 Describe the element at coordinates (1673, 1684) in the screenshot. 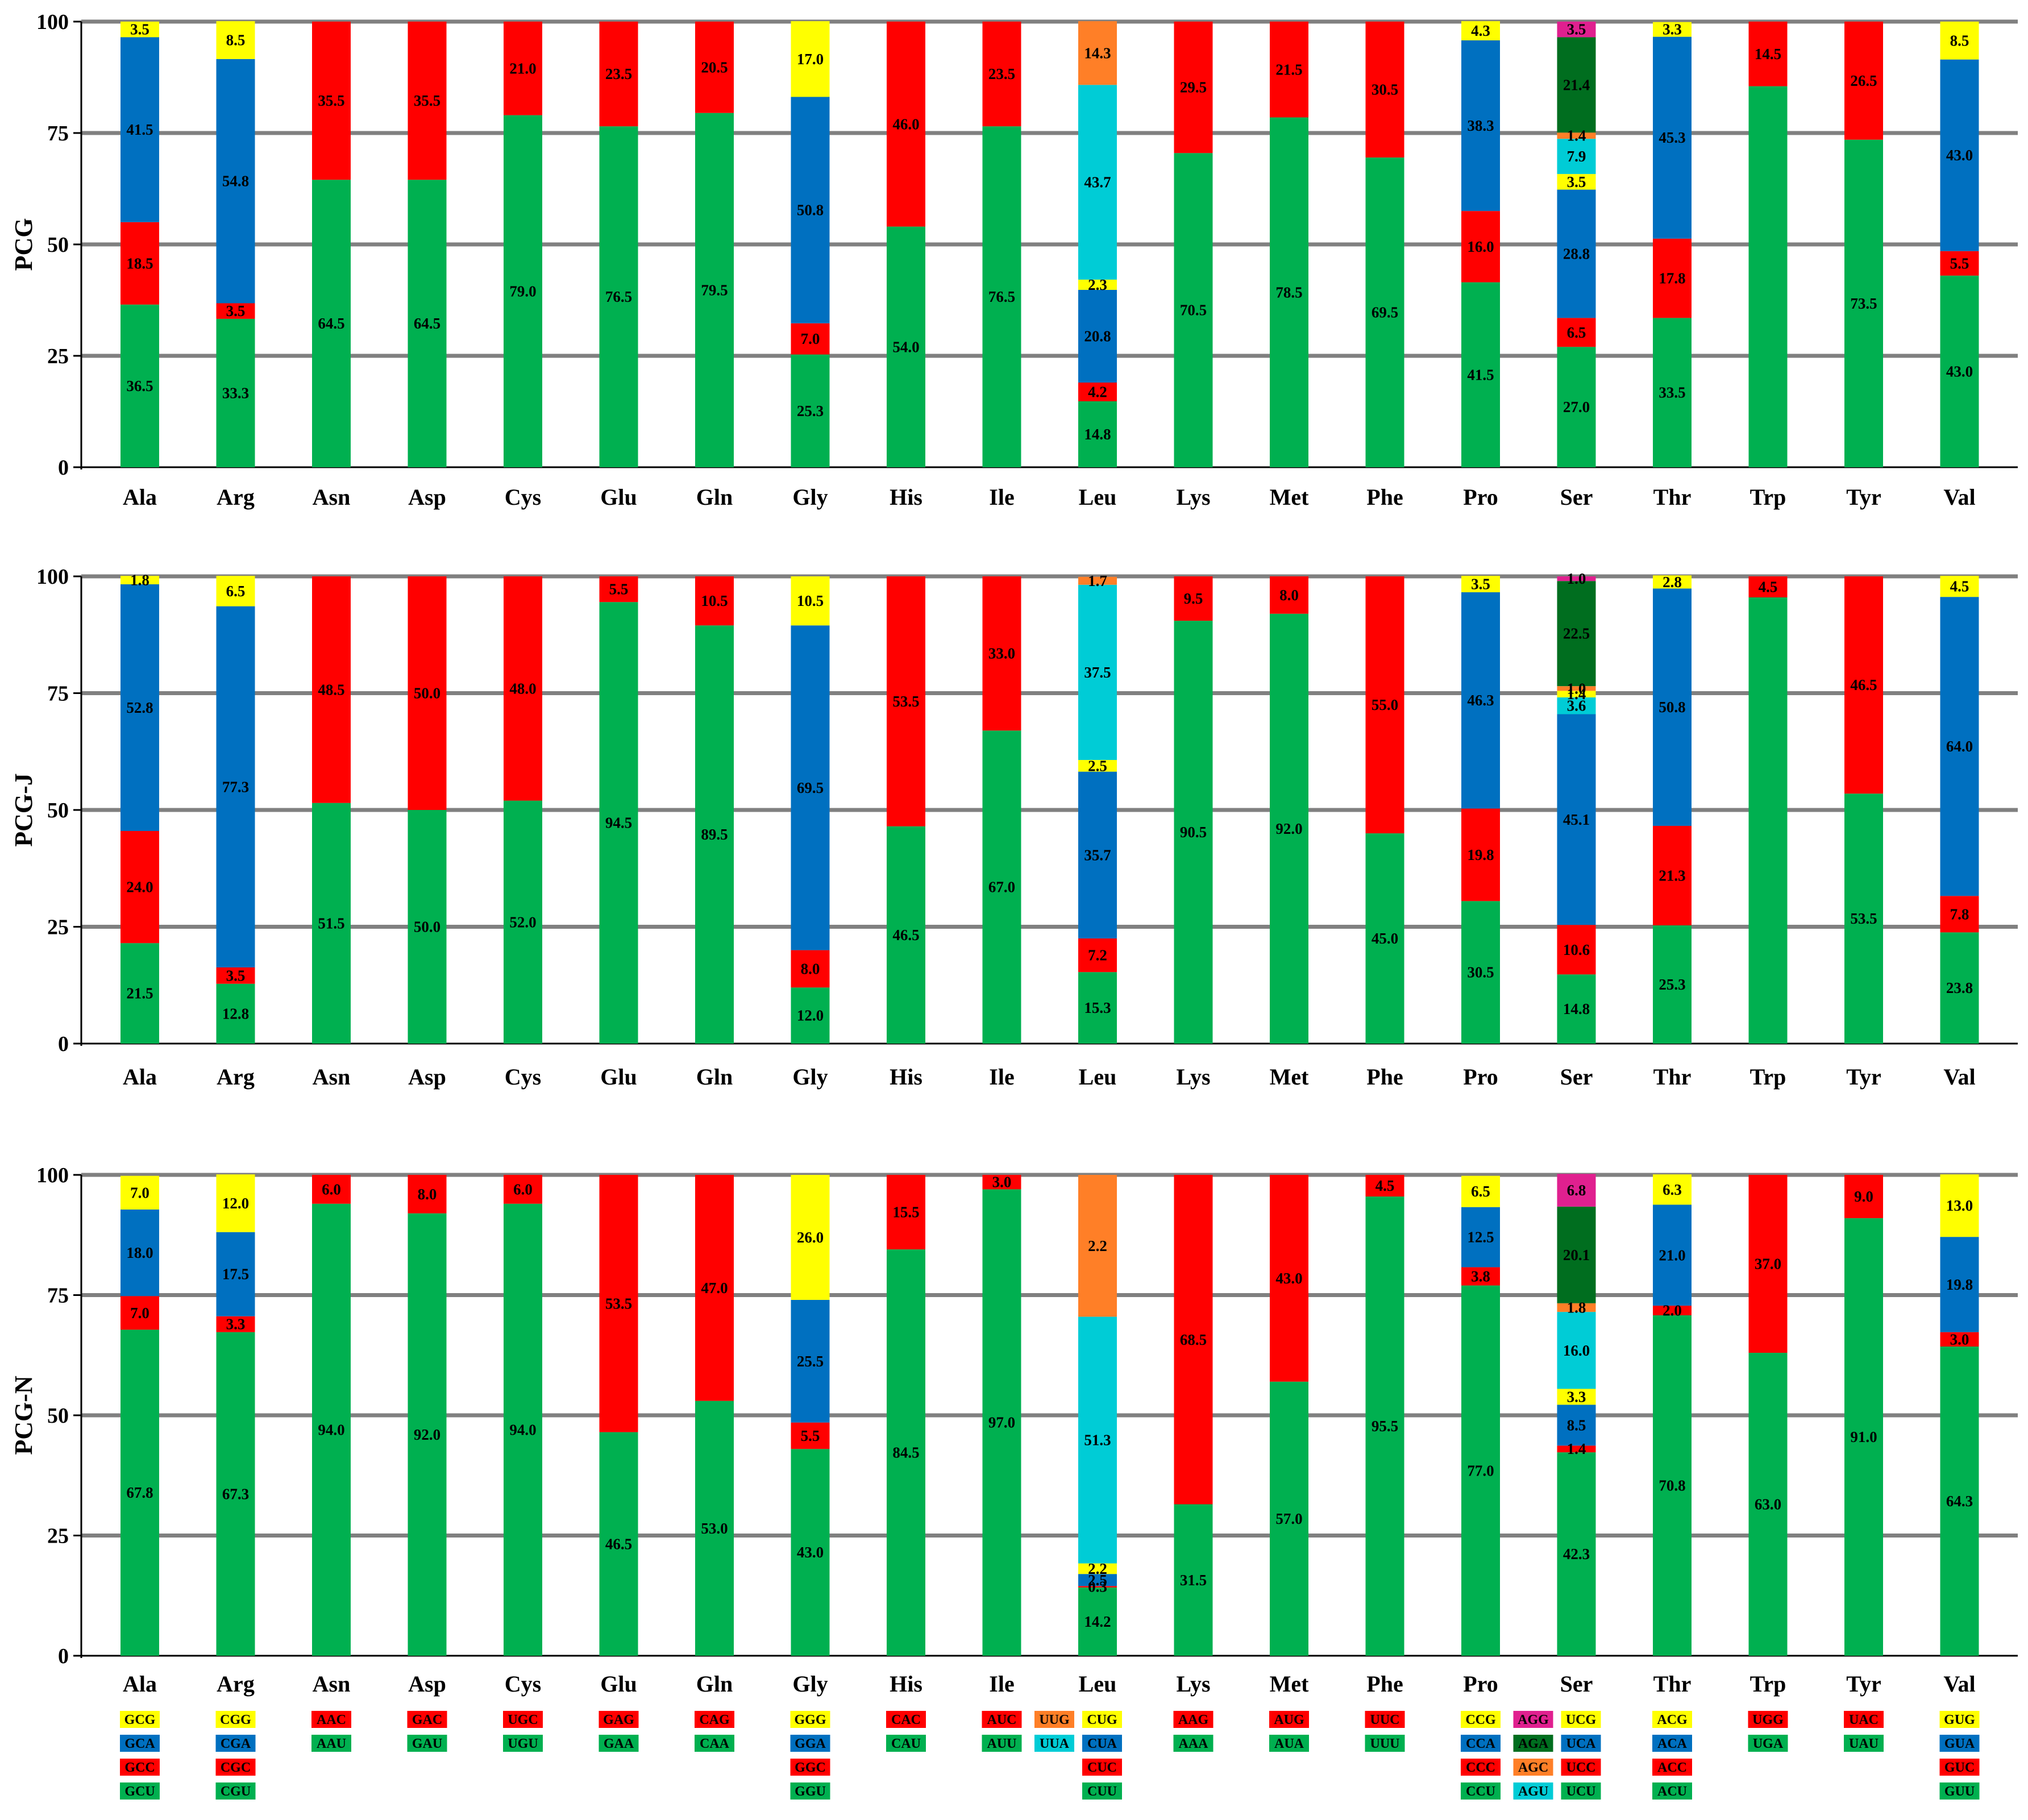

I see `x-tick-label: Thr` at that location.